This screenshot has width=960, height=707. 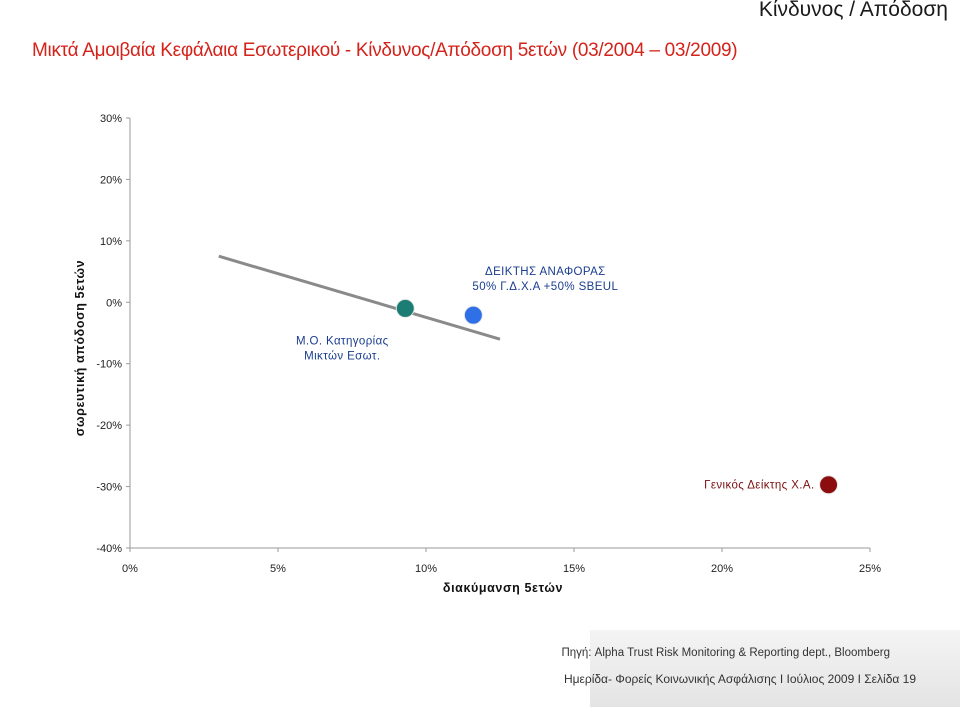 I want to click on x-tick-label: 25%, so click(x=870, y=569).